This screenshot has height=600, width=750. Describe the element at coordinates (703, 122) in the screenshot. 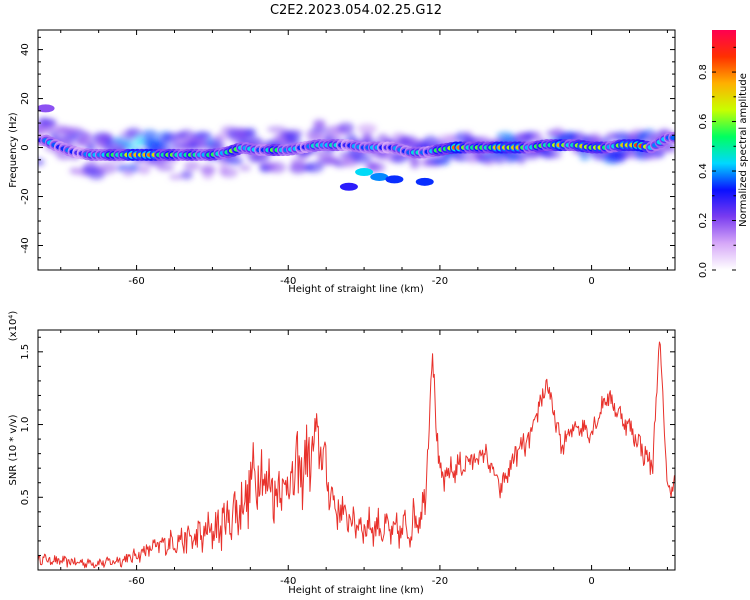

I see `colorbar-tick-label: 0.6` at that location.